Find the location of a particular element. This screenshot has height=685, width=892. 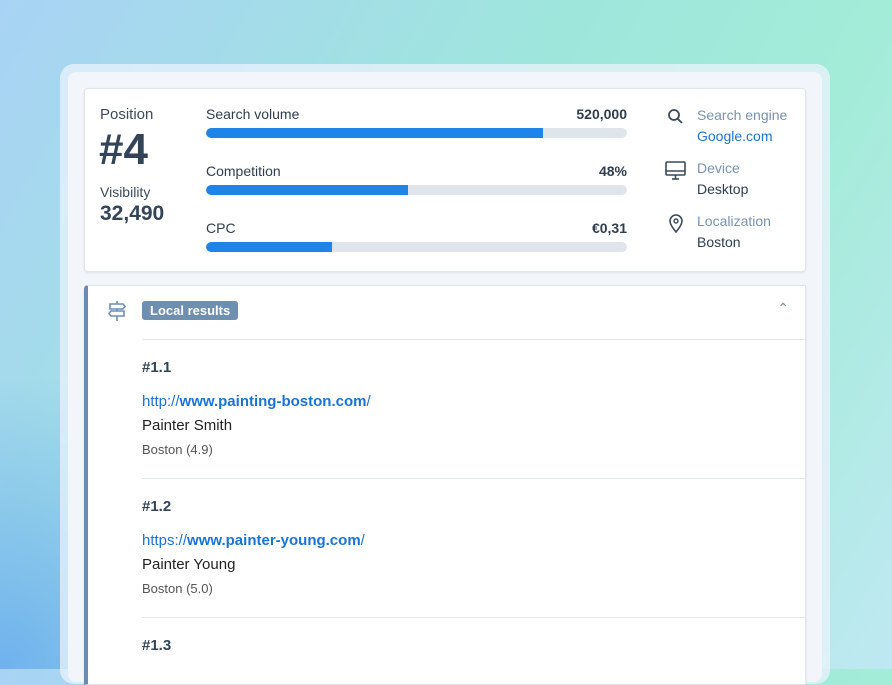

result-url: http://www.painting-boston.com/ is located at coordinates (256, 401).